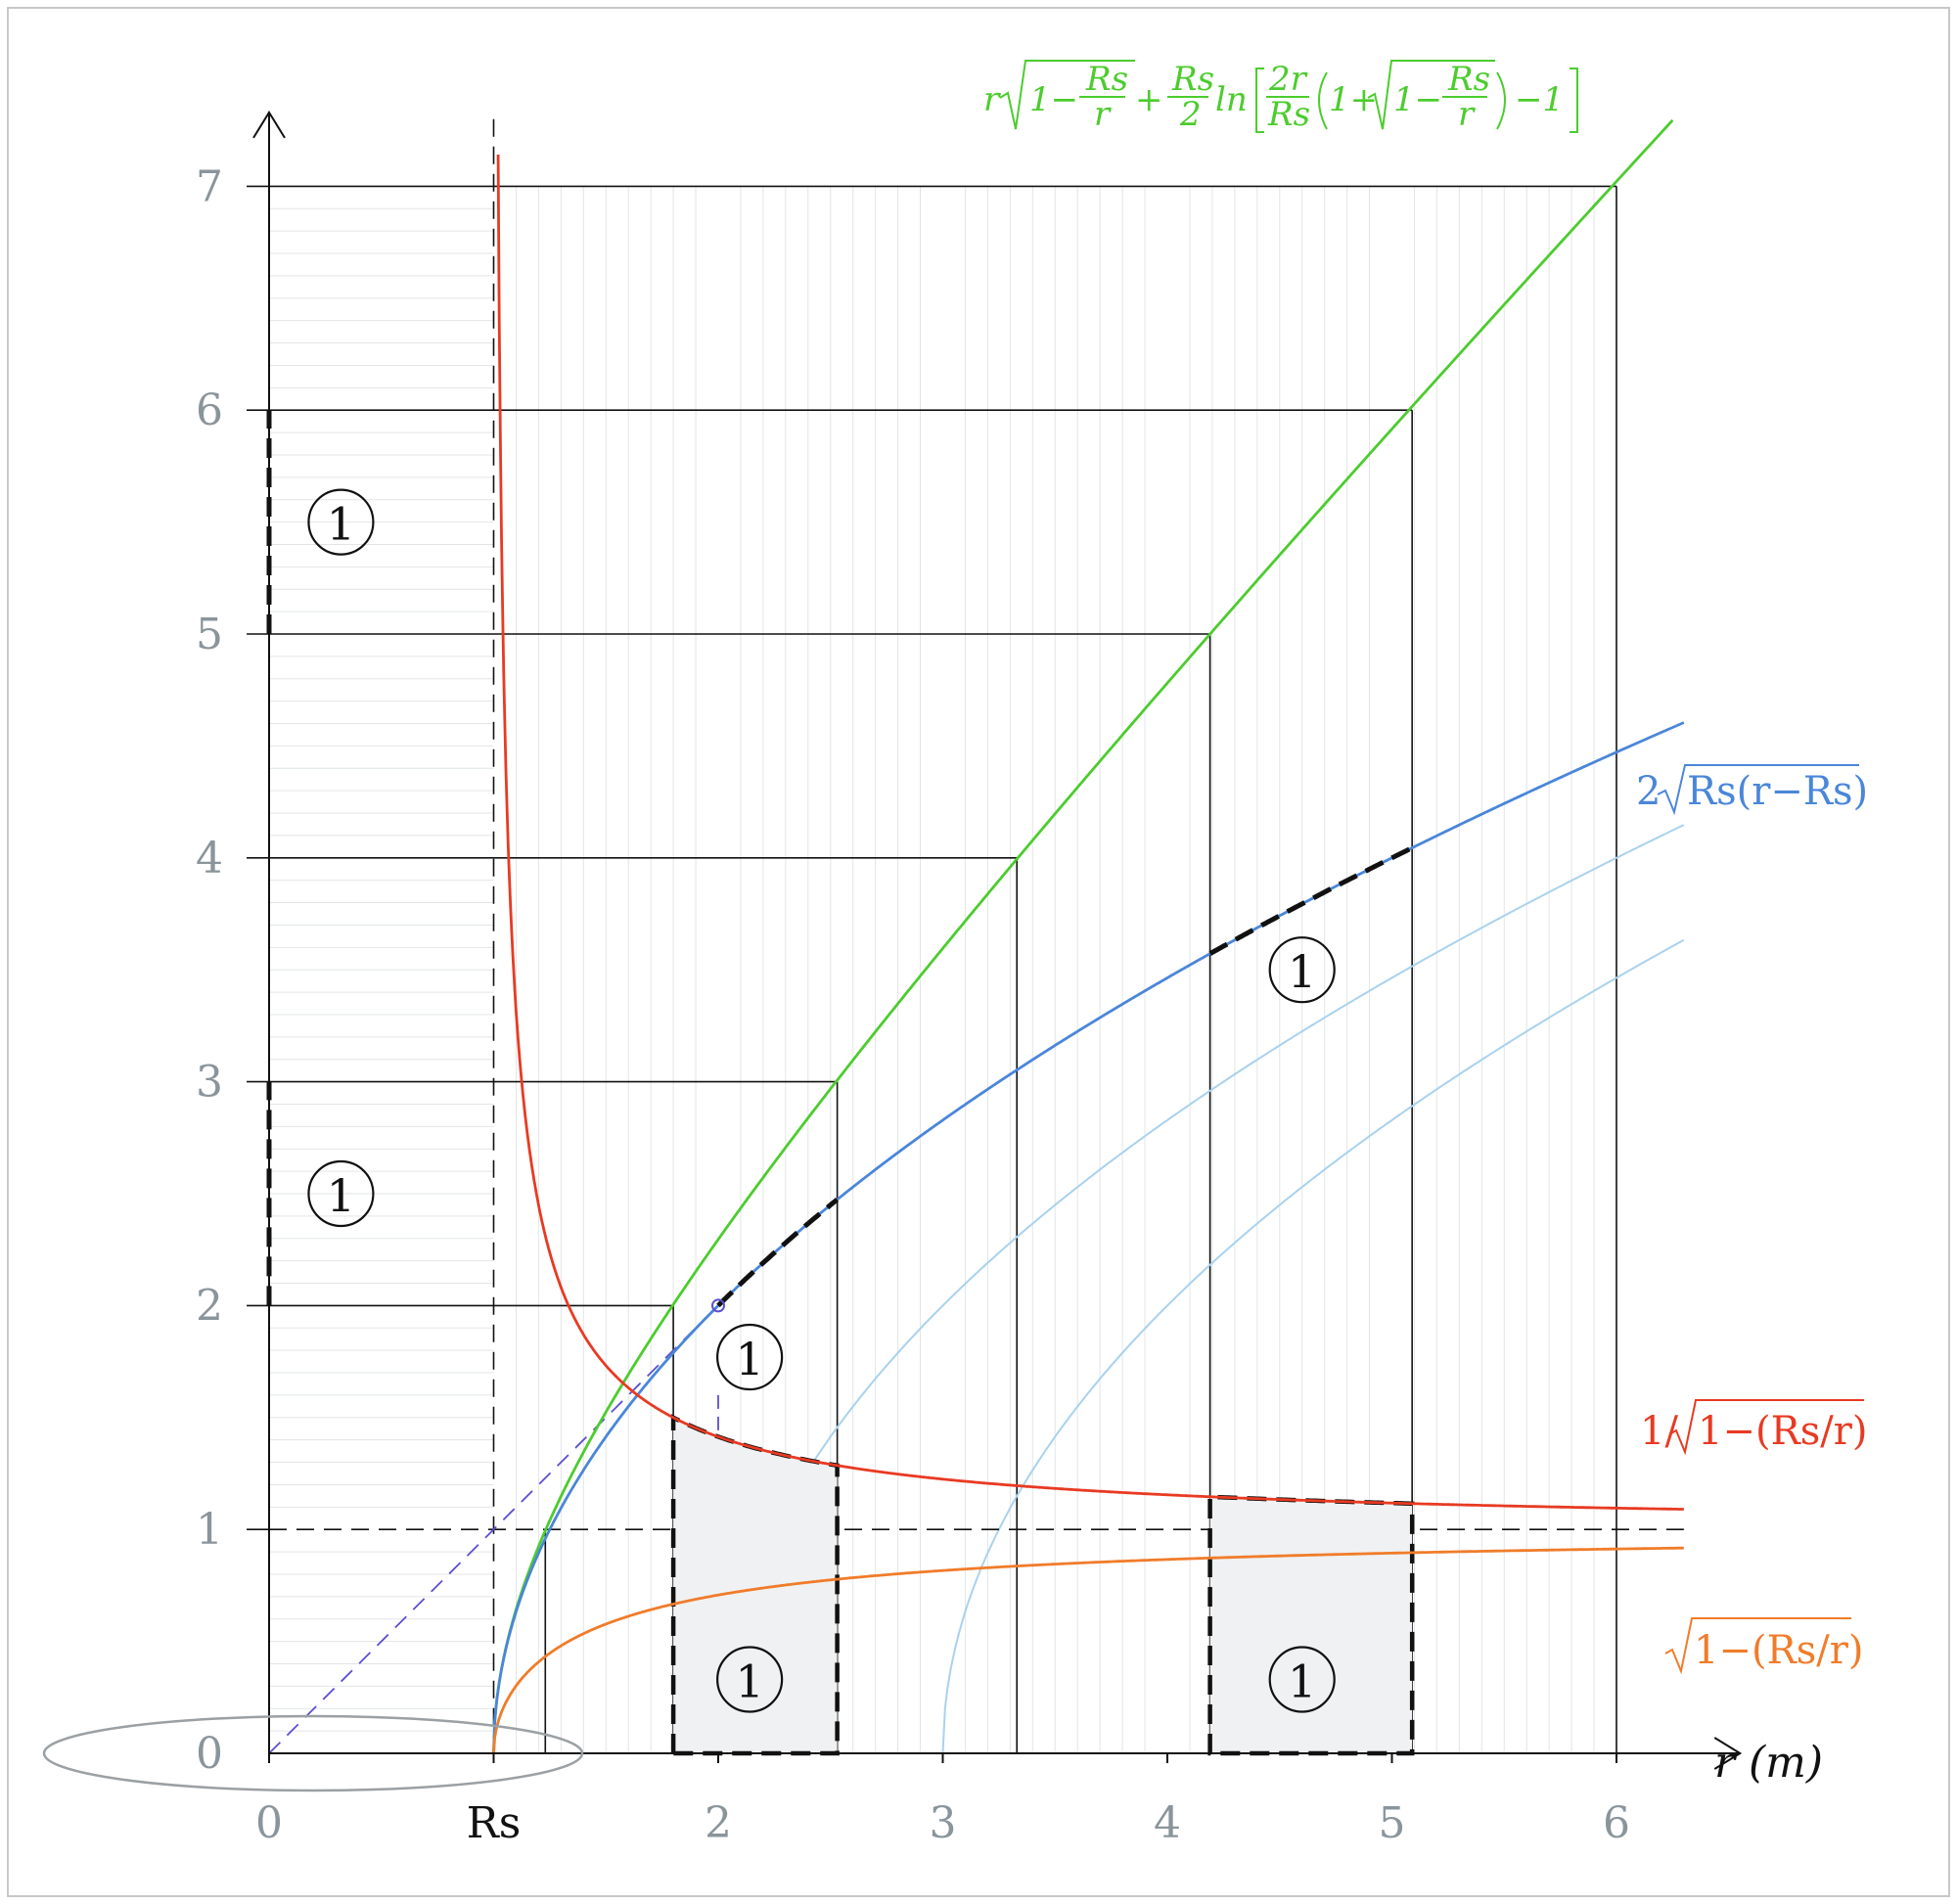 The width and height of the screenshot is (1957, 1904). I want to click on x-tick-labels: 0 Rs 2 3 4 5 6, so click(943, 1823).